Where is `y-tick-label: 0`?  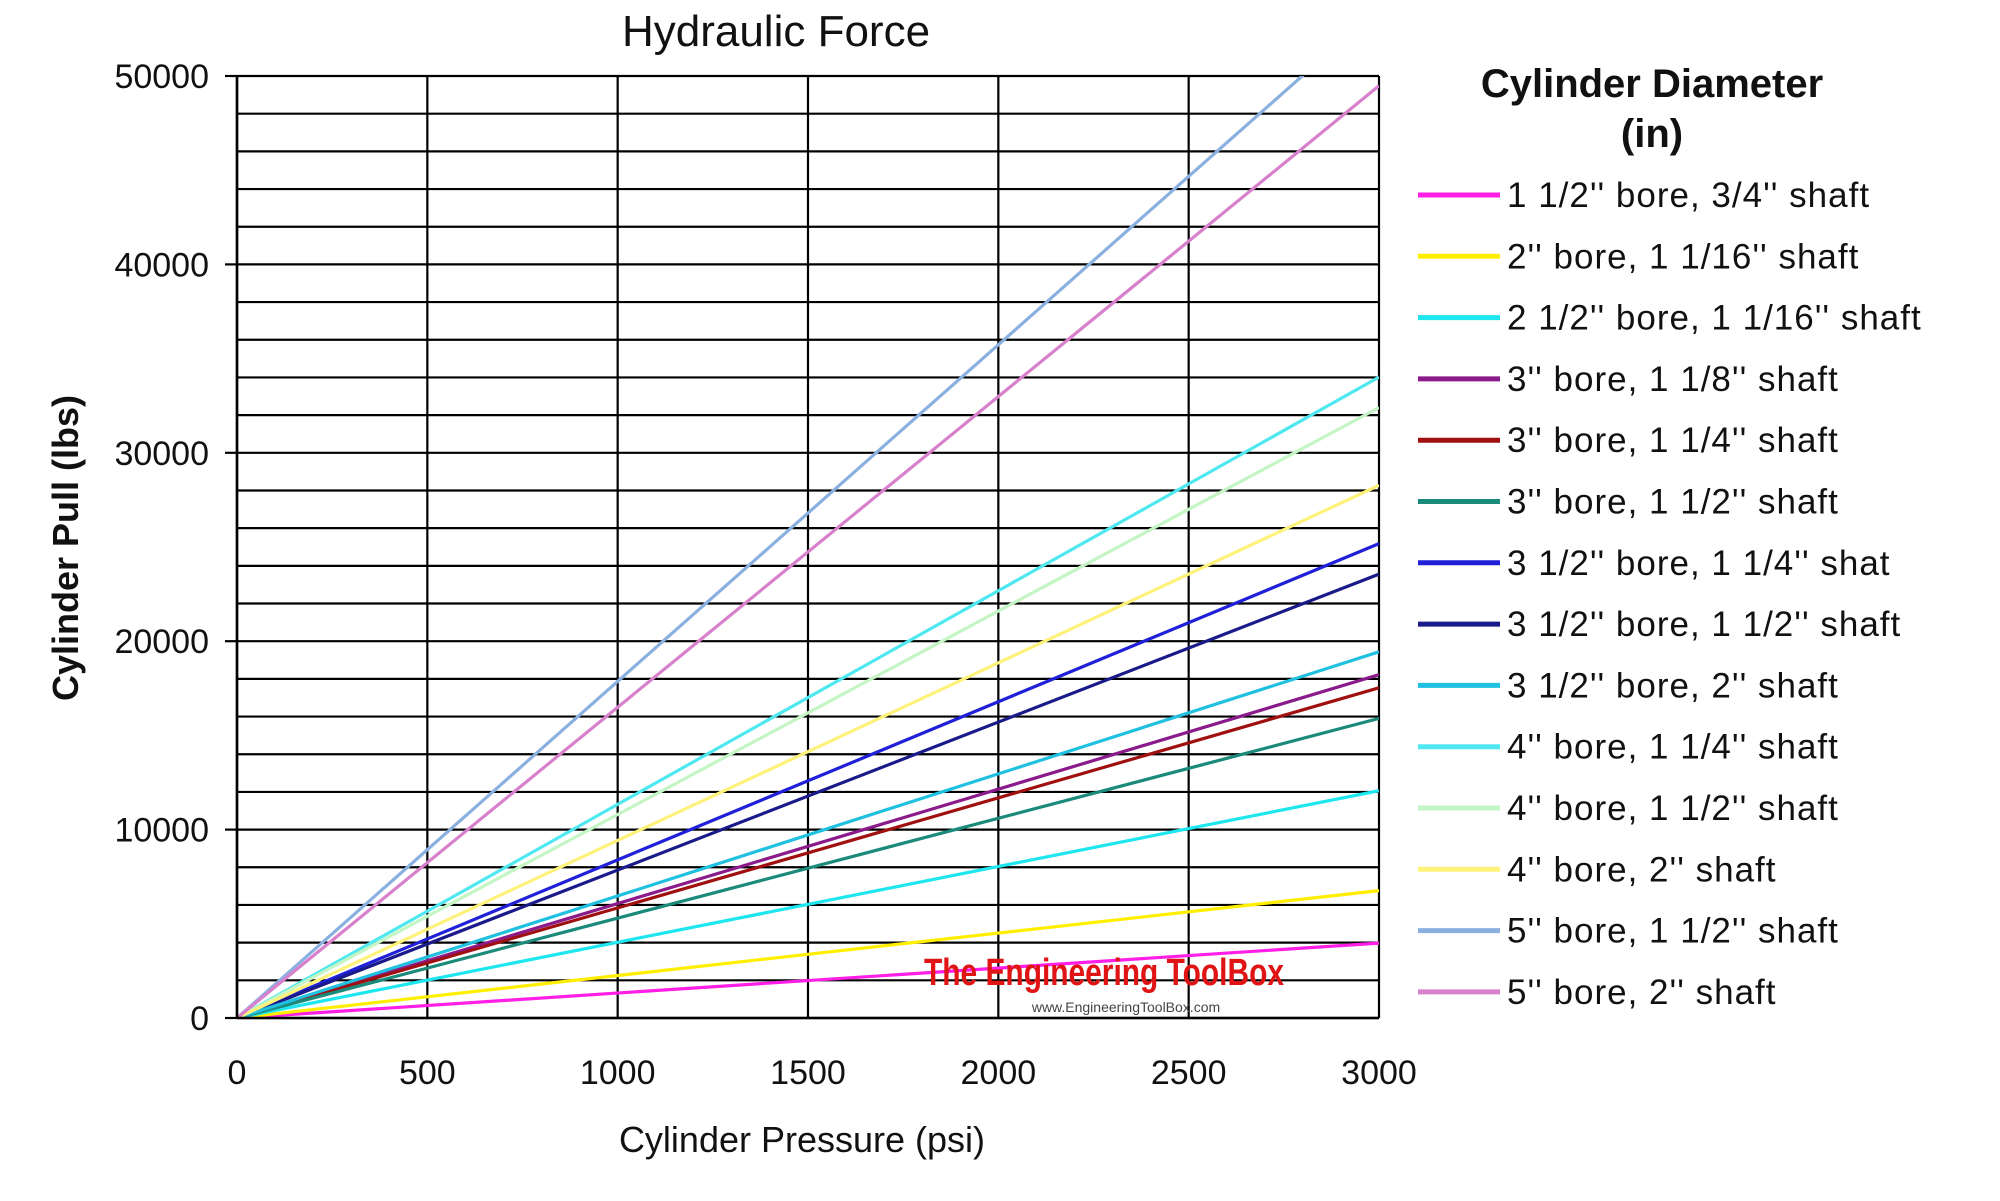
y-tick-label: 0 is located at coordinates (199, 1019).